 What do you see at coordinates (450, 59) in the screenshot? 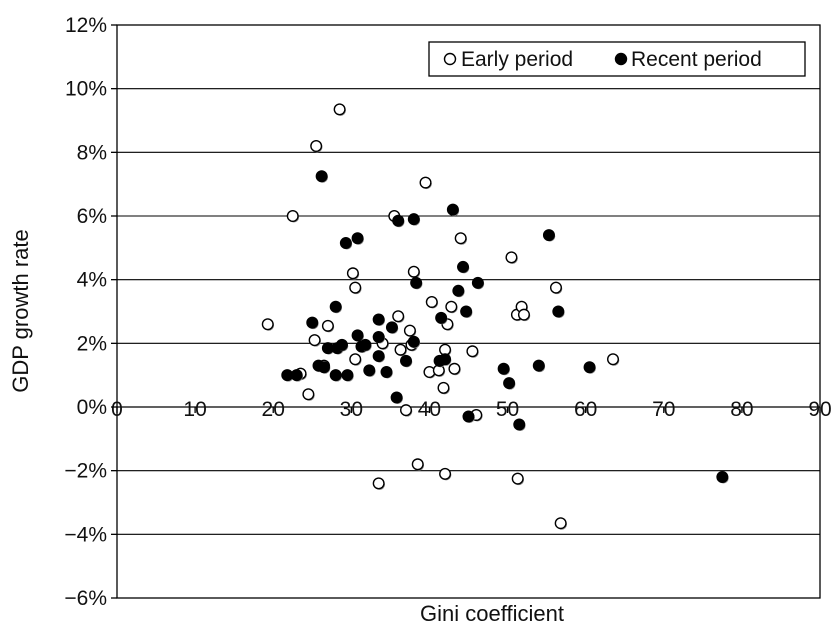
I see `legend-early-marker` at bounding box center [450, 59].